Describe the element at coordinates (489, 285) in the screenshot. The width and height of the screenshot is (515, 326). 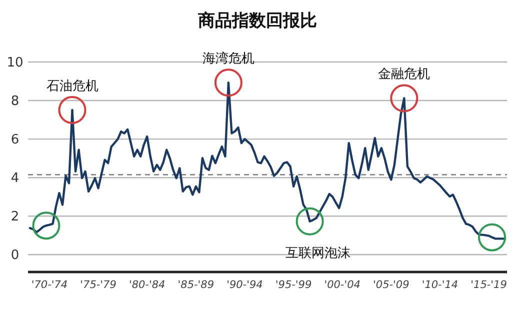
I see `x-tick-label: '15-'19` at that location.